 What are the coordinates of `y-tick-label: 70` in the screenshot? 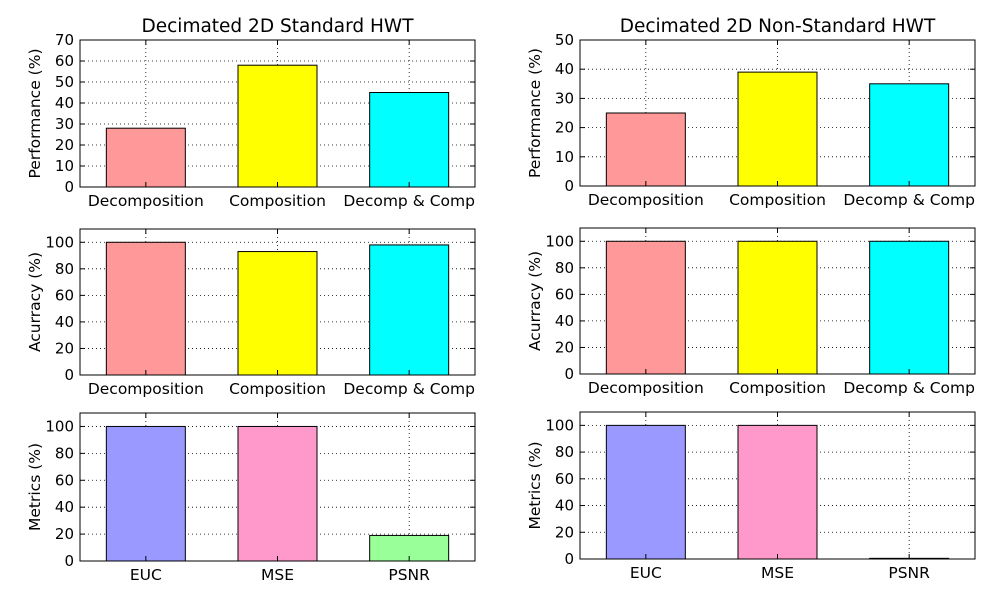 It's located at (64, 40).